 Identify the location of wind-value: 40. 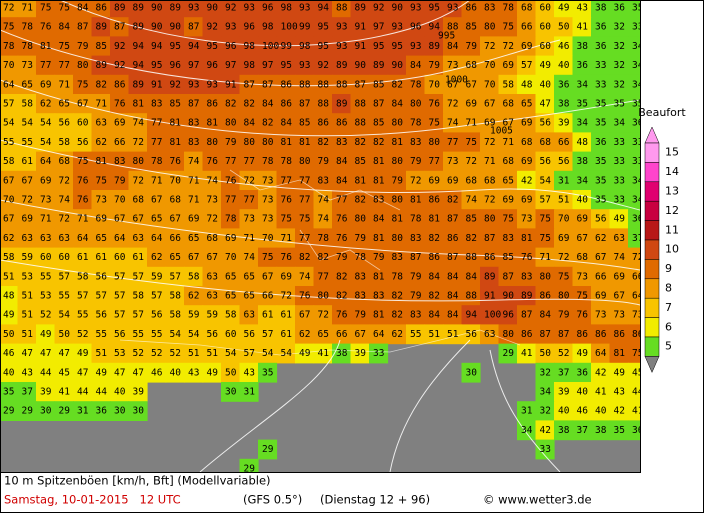
(176, 372).